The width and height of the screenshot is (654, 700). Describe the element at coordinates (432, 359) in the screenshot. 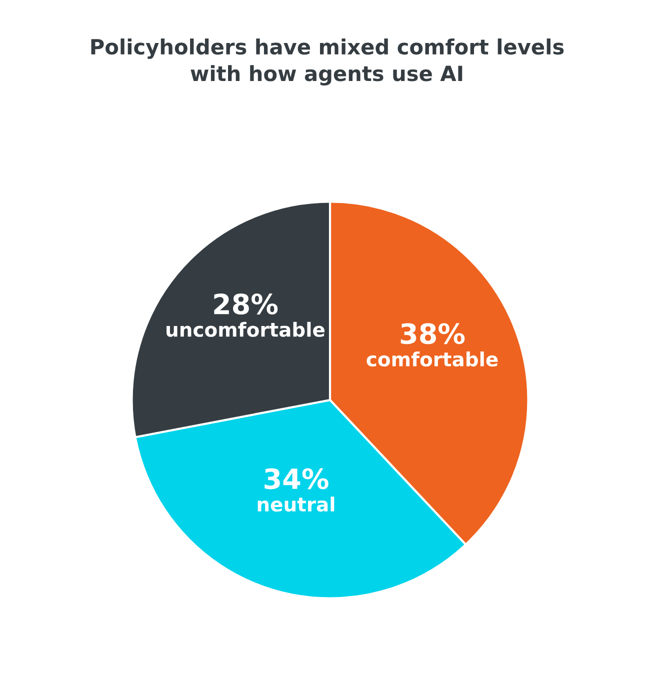

I see `slice-label: comfortable` at that location.